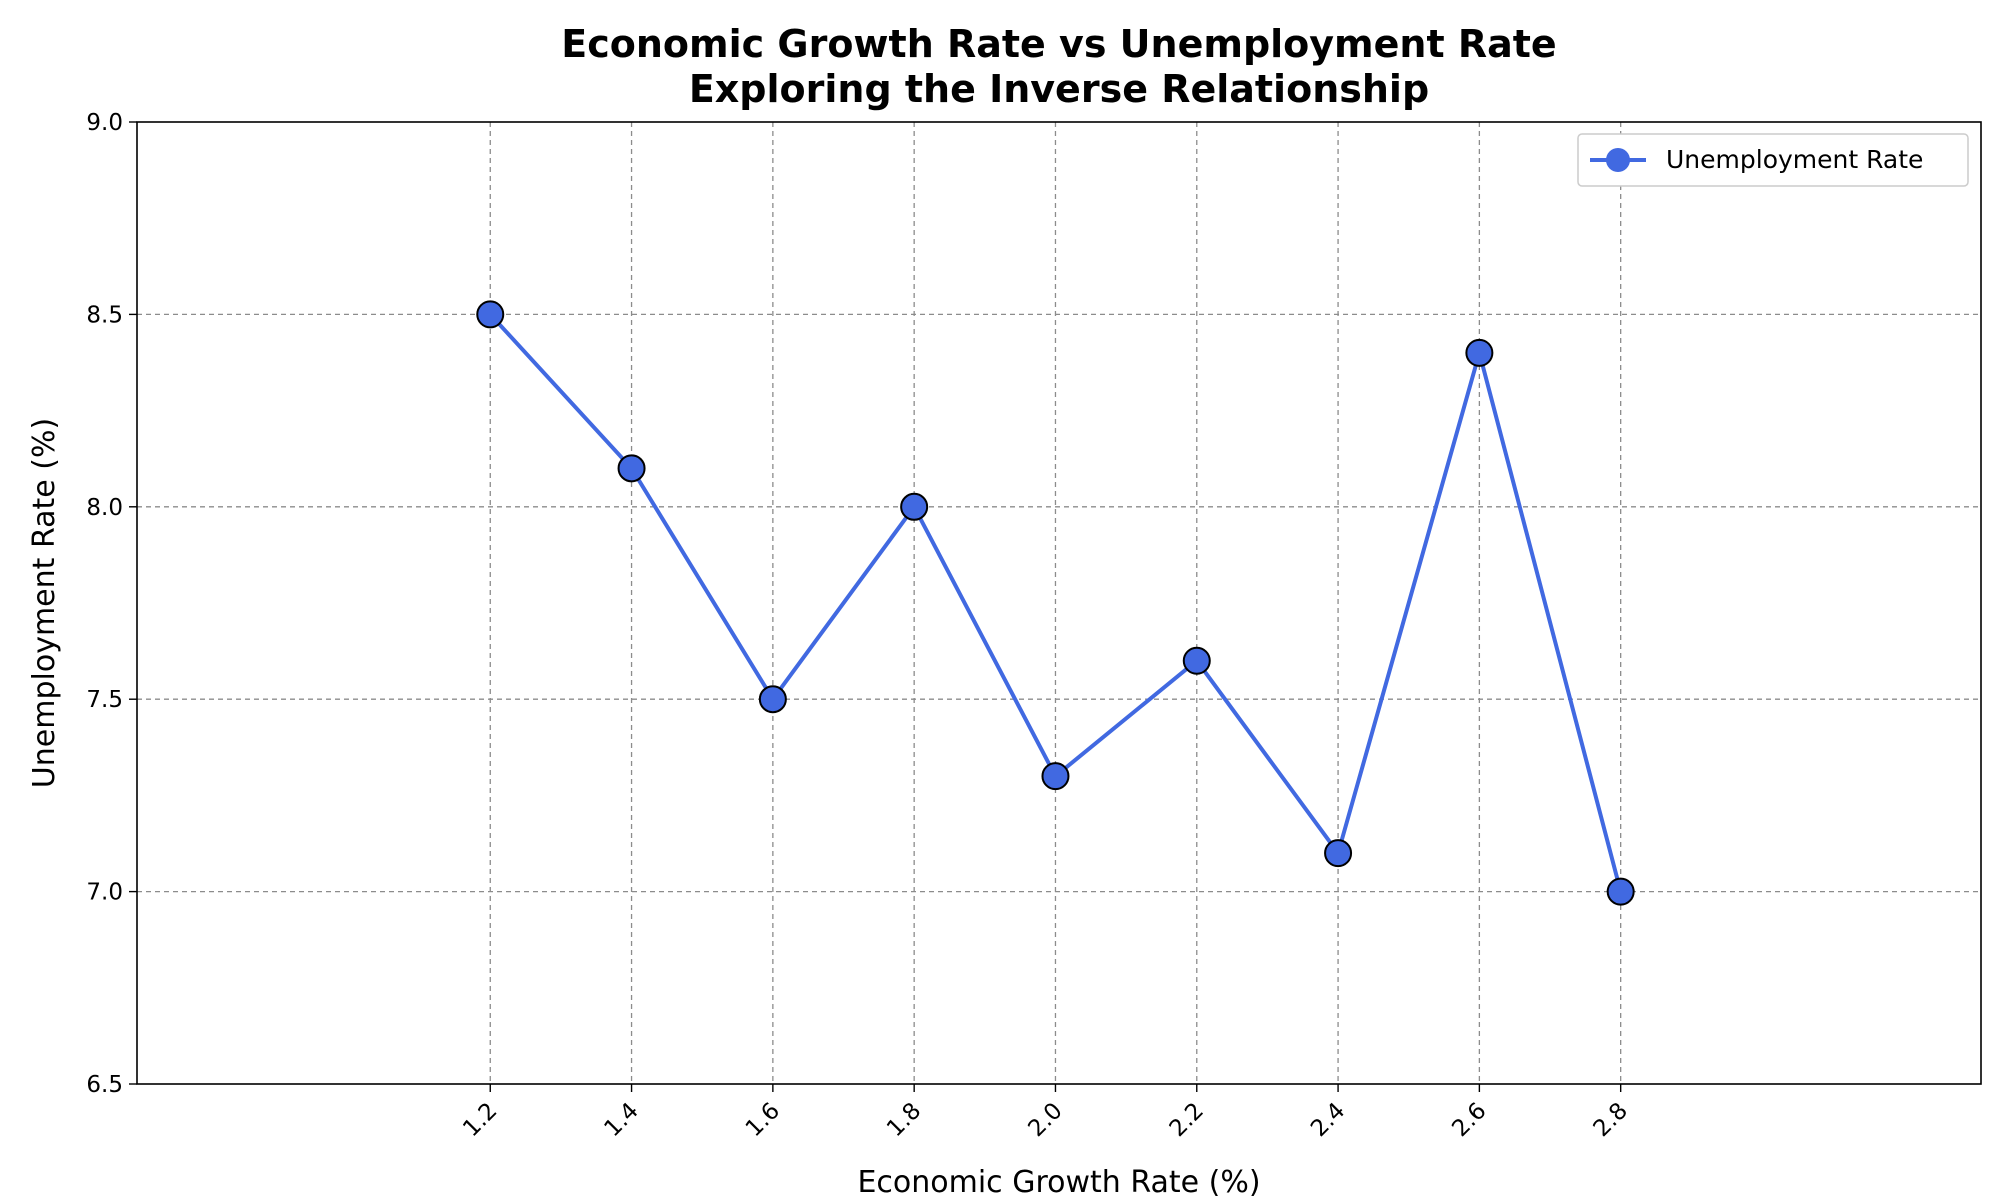 This screenshot has height=1200, width=2000. What do you see at coordinates (104, 123) in the screenshot?
I see `y-tick-label: 9.0` at bounding box center [104, 123].